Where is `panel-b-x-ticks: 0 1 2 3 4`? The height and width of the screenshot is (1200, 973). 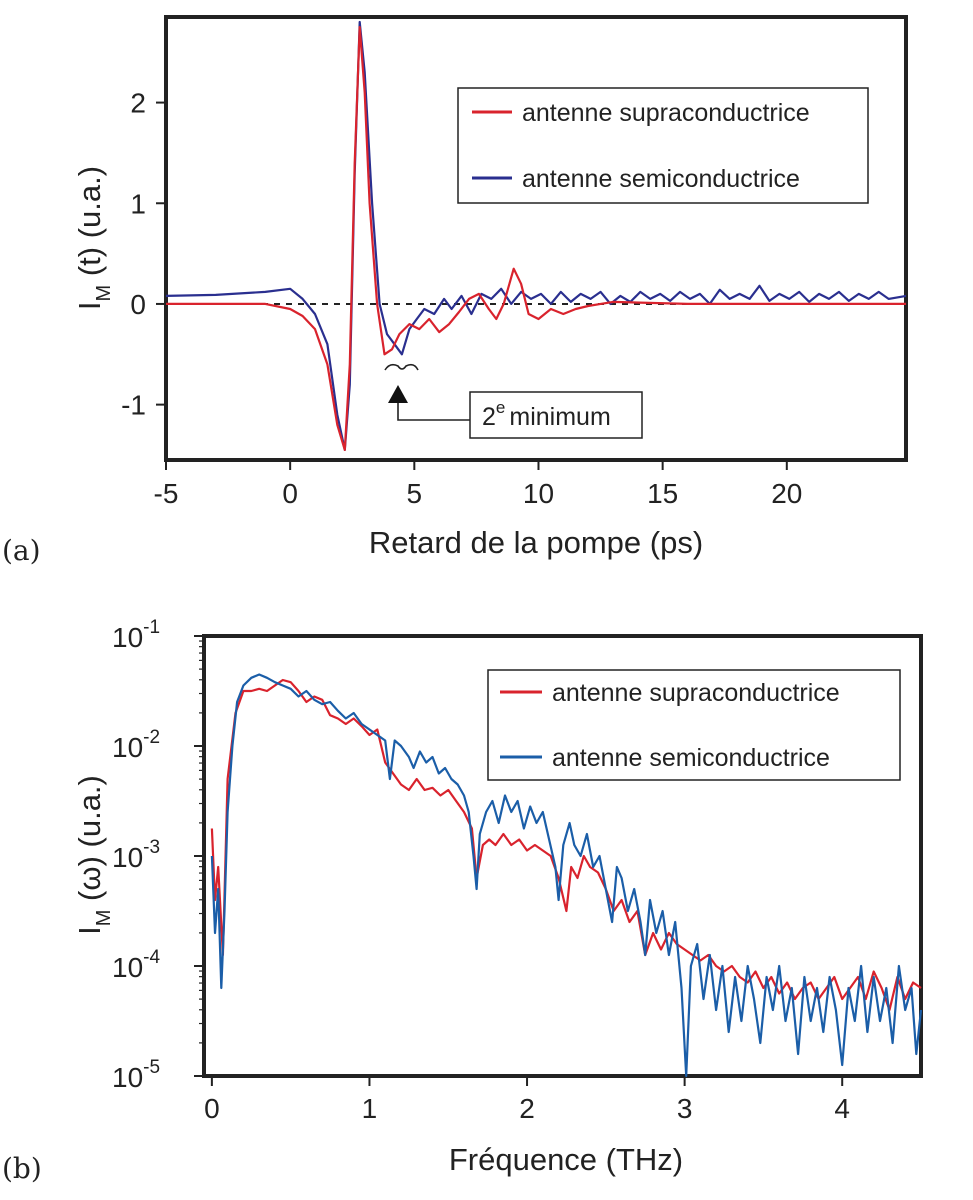
panel-b-x-ticks: 0 1 2 3 4 is located at coordinates (527, 1100).